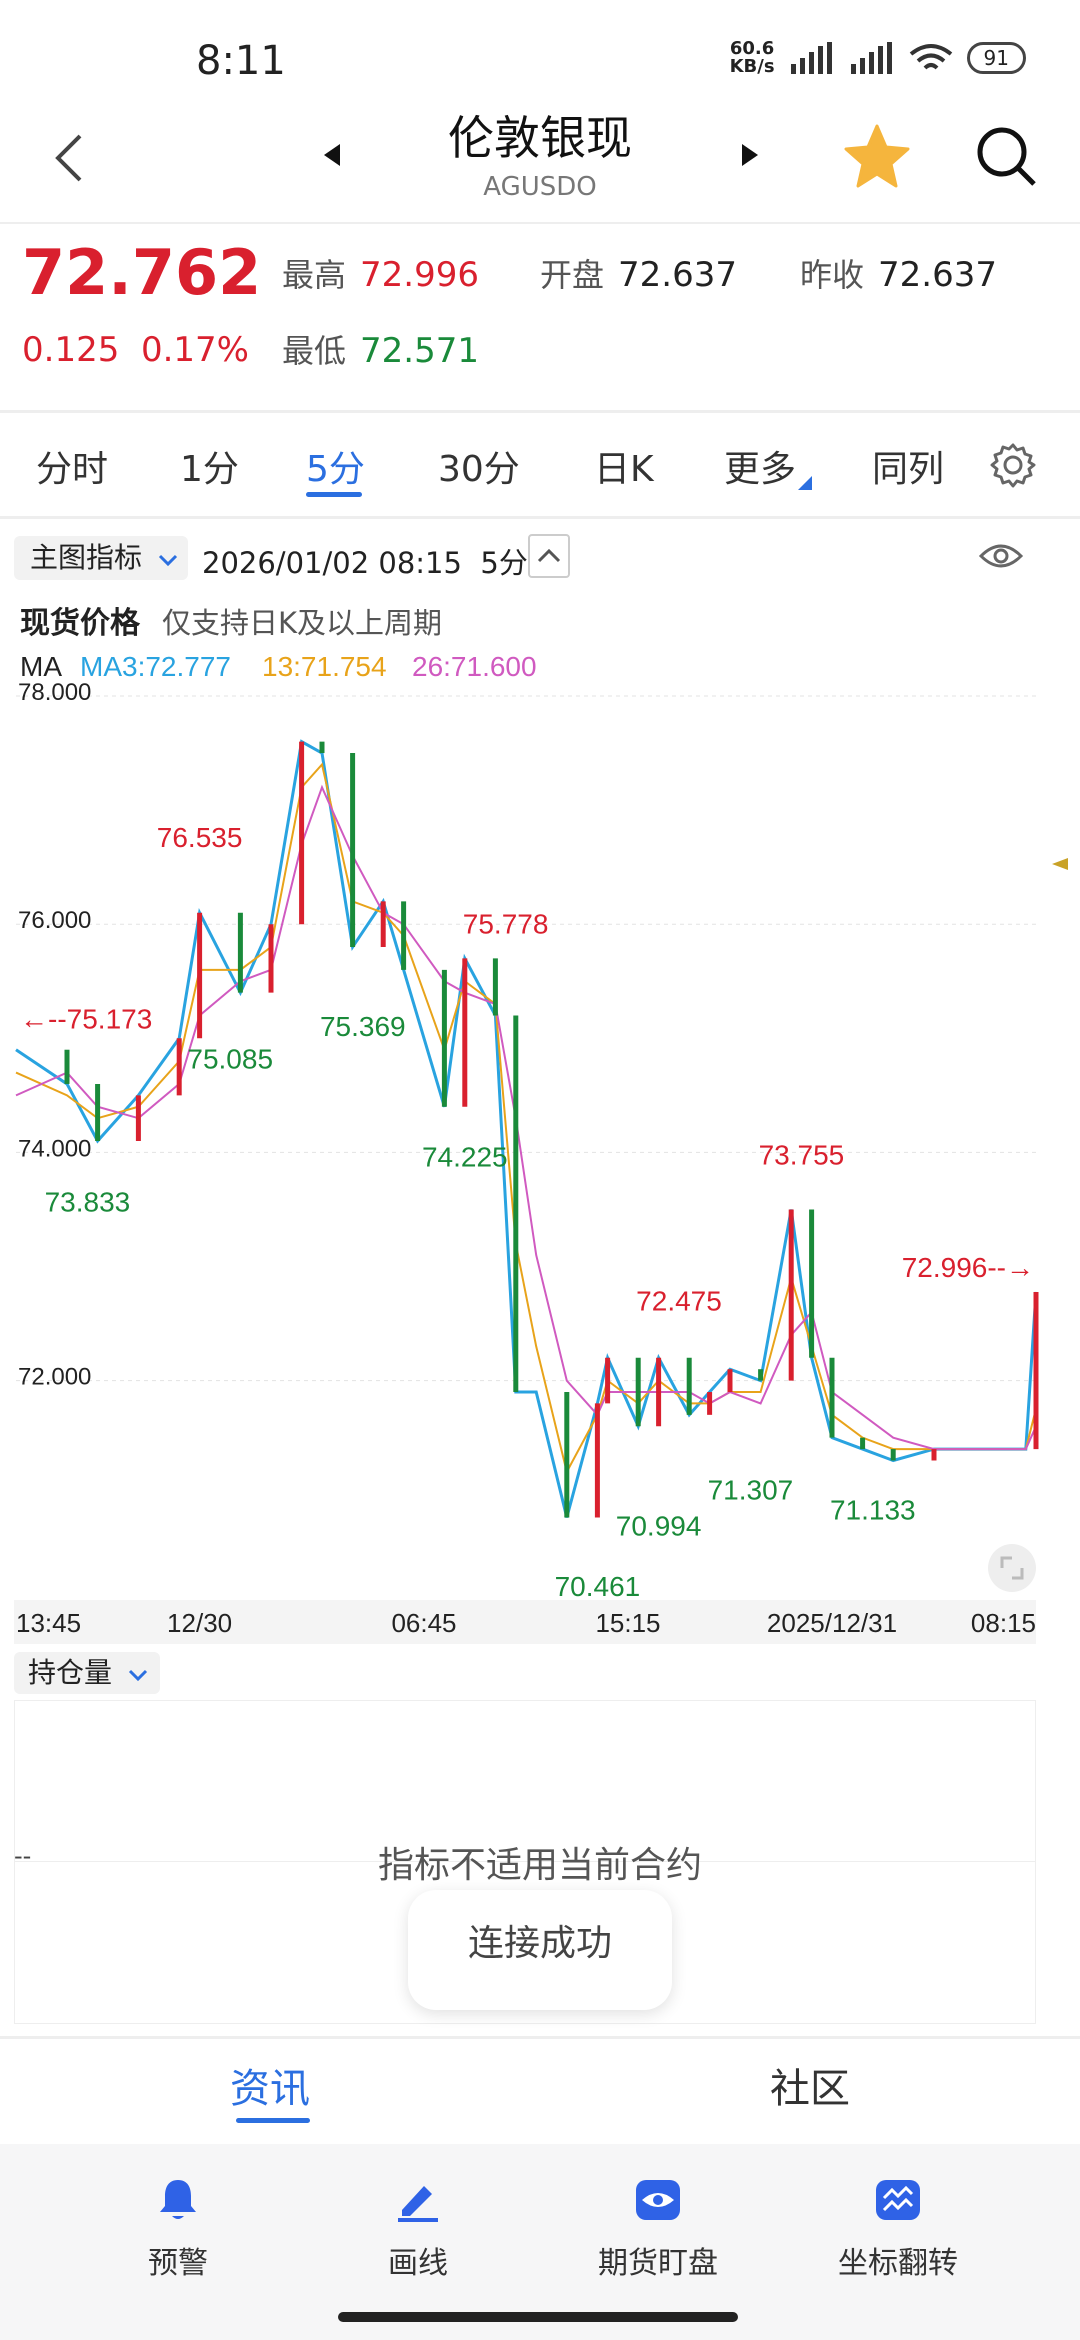  Describe the element at coordinates (751, 1490) in the screenshot. I see `price-annotation: 71.307` at that location.